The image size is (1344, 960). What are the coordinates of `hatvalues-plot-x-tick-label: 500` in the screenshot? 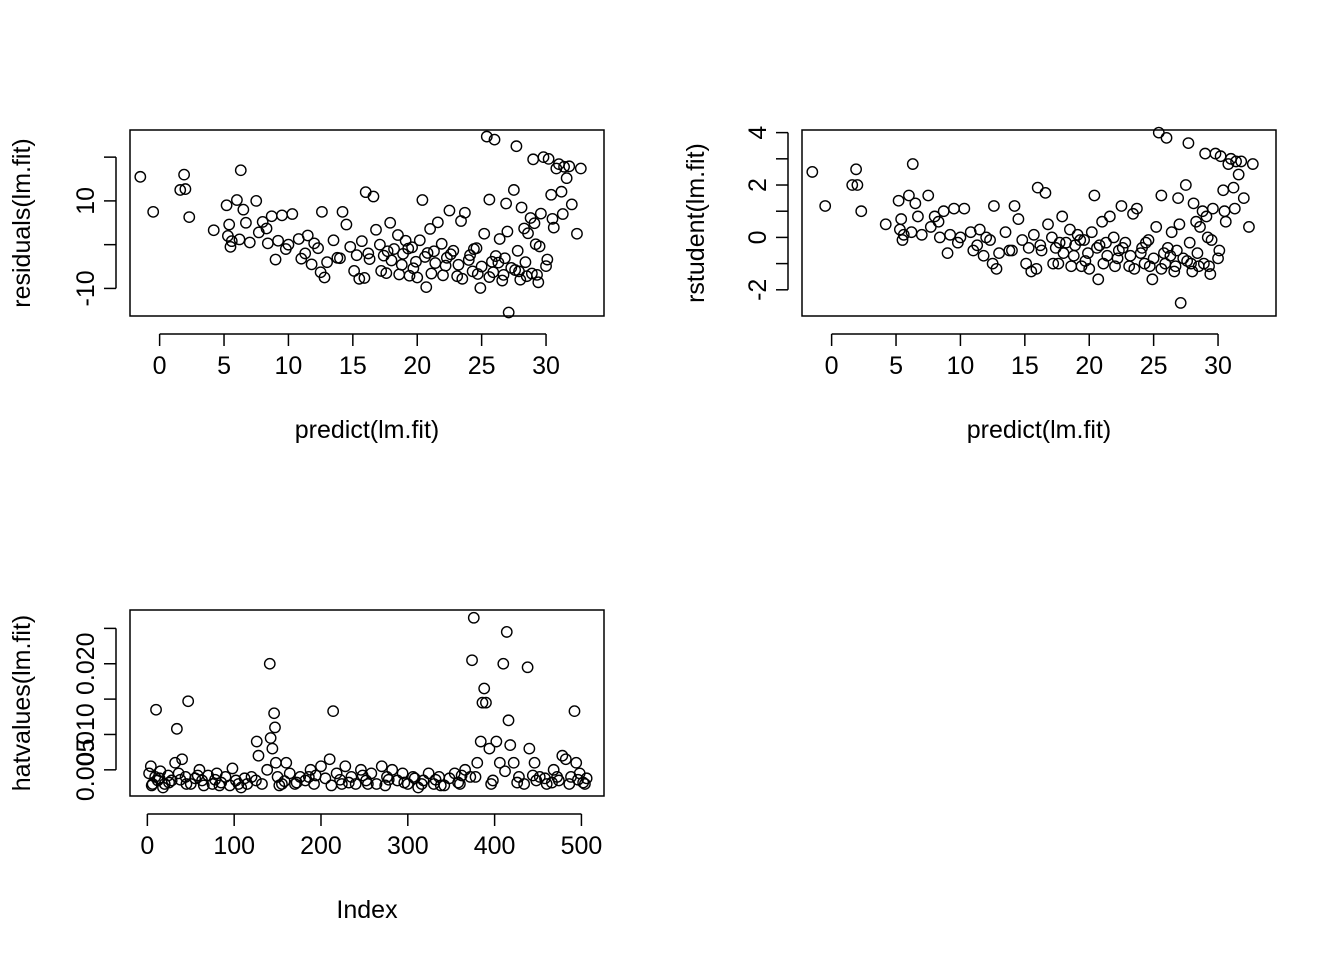 It's located at (582, 846).